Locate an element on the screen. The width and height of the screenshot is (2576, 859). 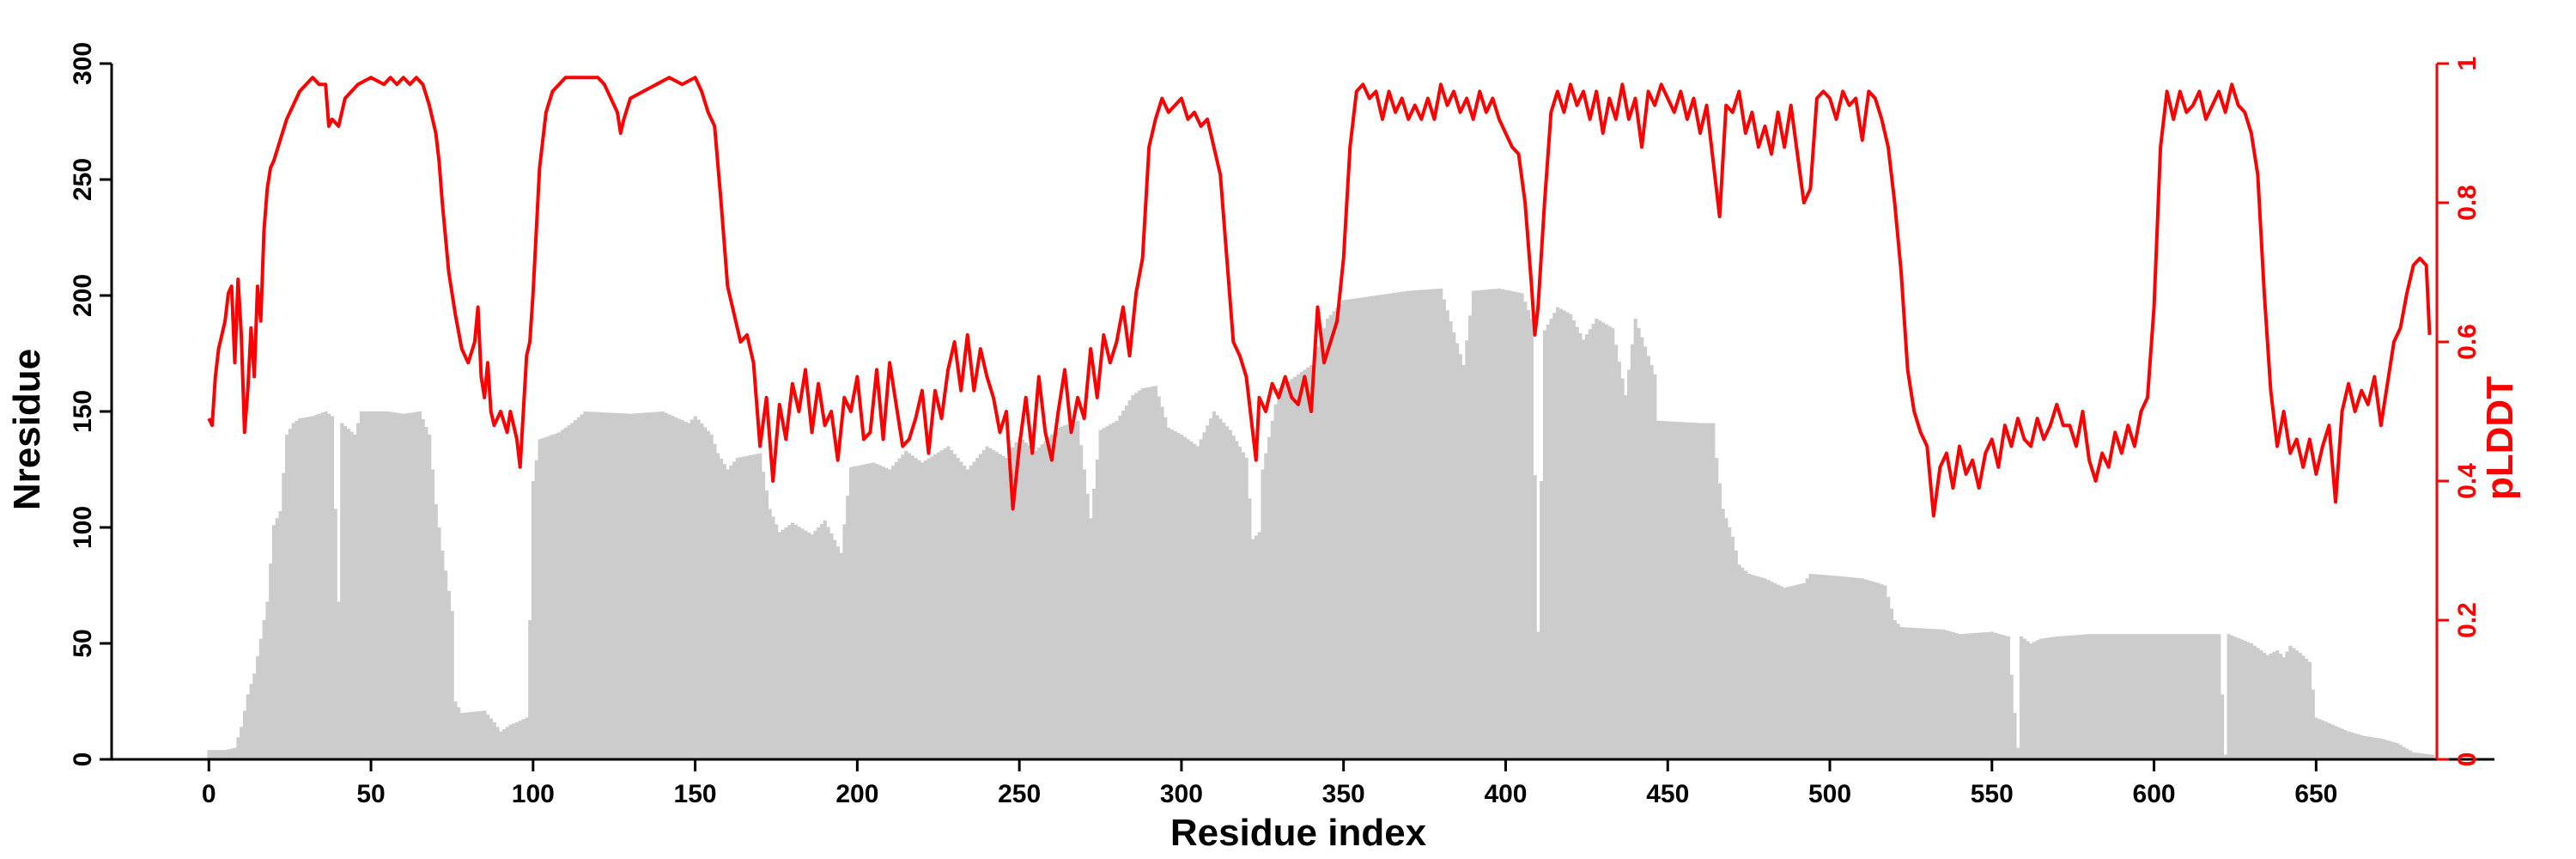
y-tick-label: 0 is located at coordinates (83, 760).